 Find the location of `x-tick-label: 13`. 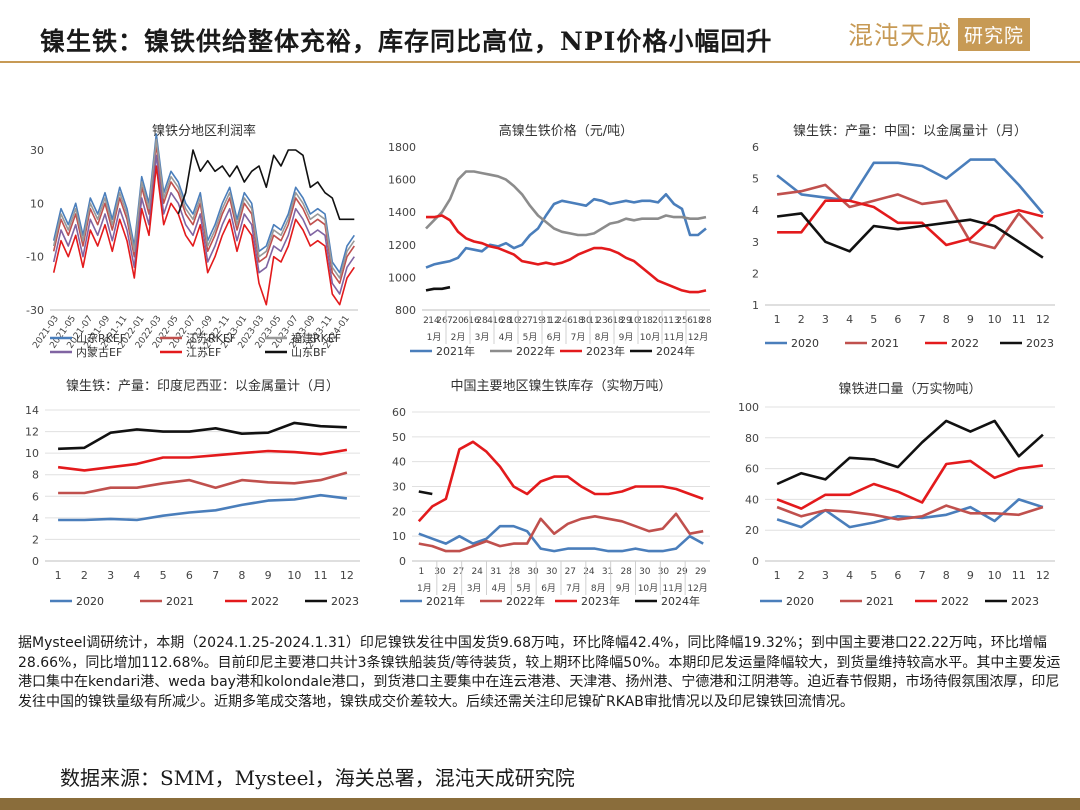

x-tick-label: 13 is located at coordinates (673, 321).